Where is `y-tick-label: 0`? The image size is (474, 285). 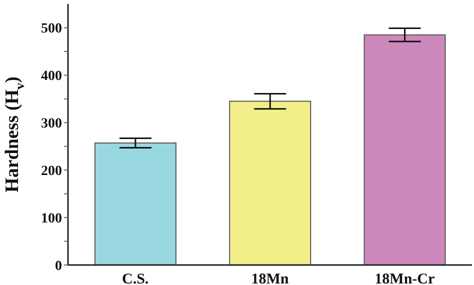 y-tick-label: 0 is located at coordinates (58, 266).